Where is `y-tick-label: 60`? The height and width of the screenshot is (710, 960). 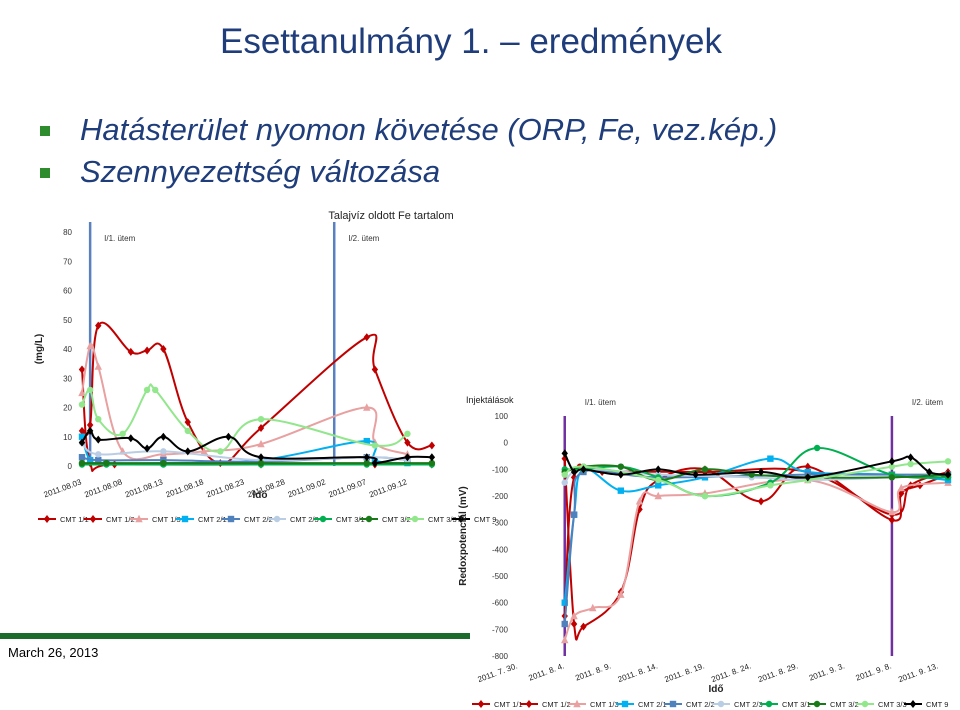
y-tick-label: 60 is located at coordinates (67, 291).